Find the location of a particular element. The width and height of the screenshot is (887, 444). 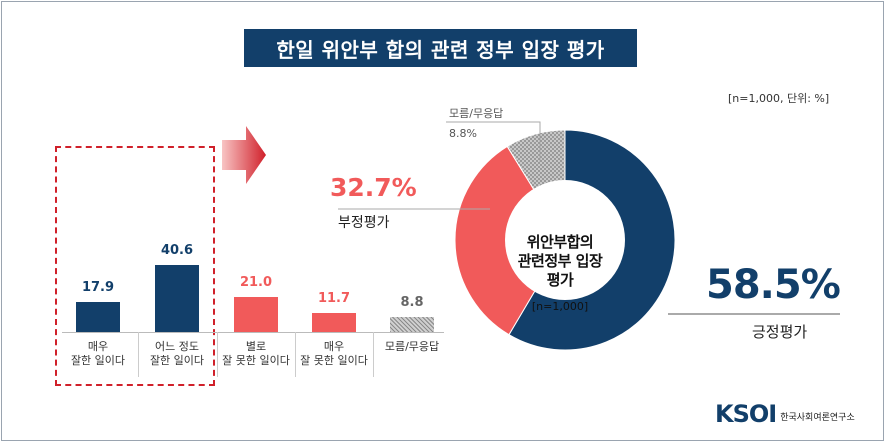

bar-value-label: 40.6 is located at coordinates (177, 250).